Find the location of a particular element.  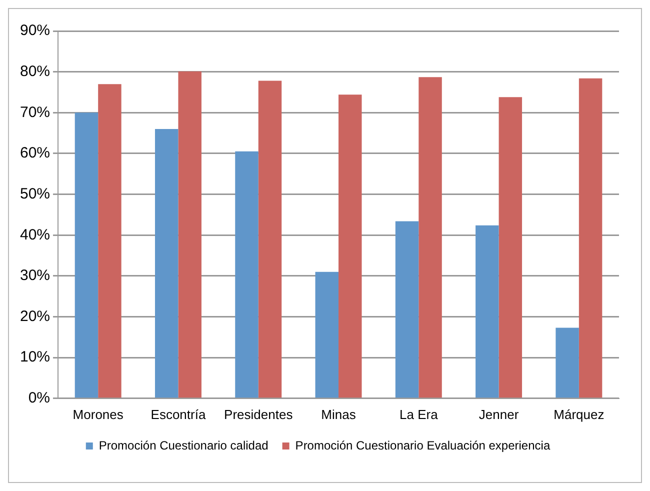

y-tick-label: 0% is located at coordinates (39, 398).